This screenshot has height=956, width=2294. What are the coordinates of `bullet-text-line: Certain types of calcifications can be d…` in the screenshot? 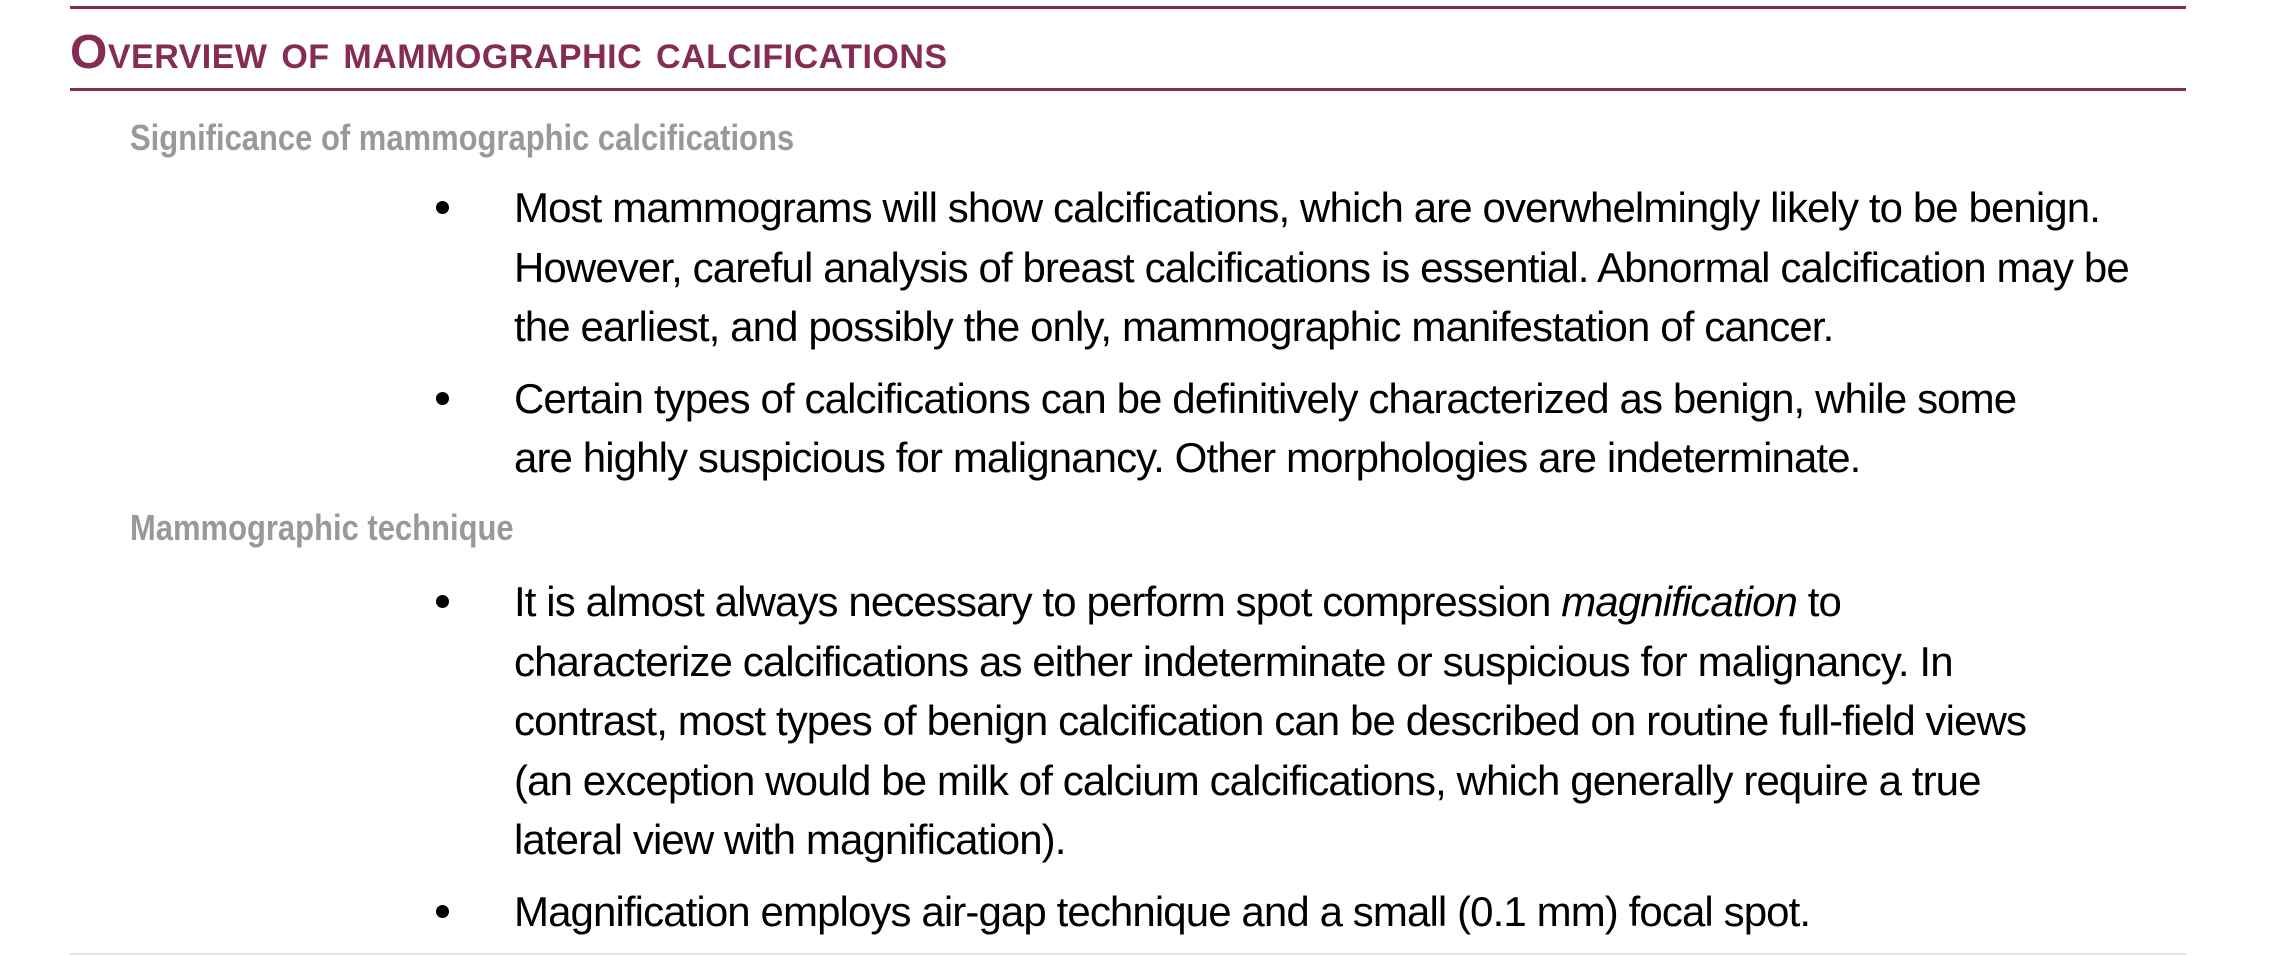 It's located at (1265, 398).